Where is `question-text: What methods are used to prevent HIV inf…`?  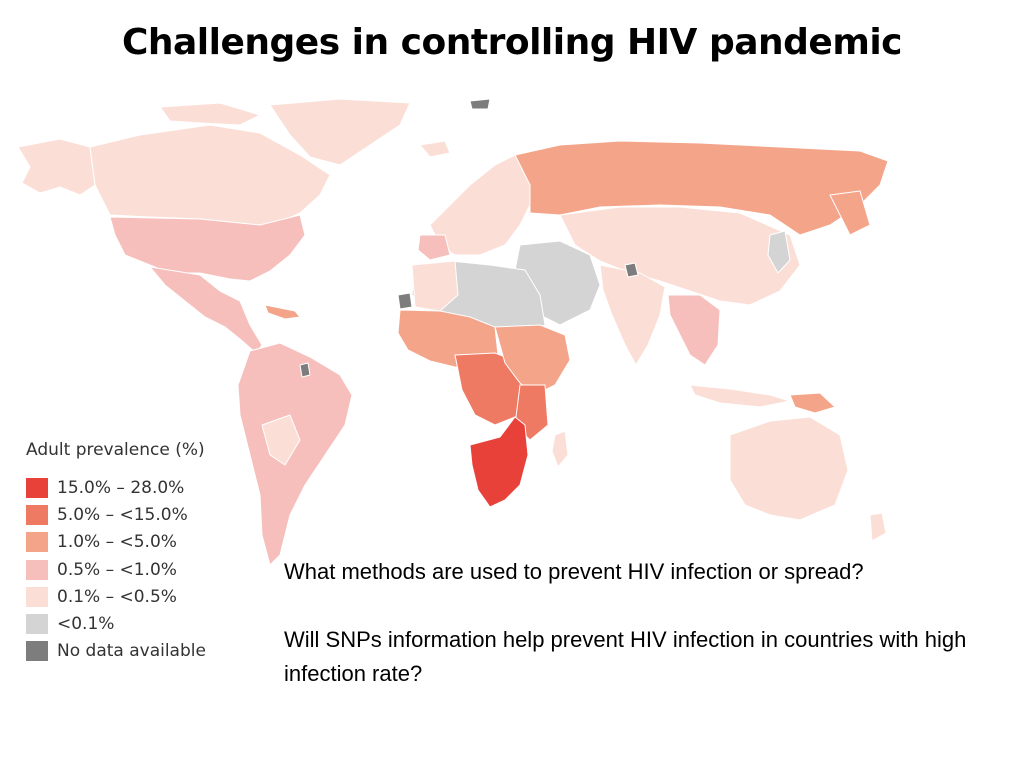
question-text: What methods are used to prevent HIV inf… is located at coordinates (574, 571).